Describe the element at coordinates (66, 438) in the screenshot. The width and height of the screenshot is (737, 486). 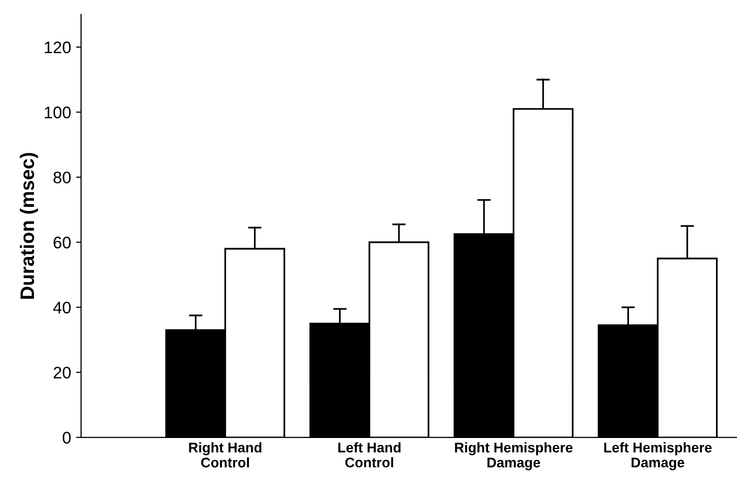
I see `y-tick-label: 0` at that location.